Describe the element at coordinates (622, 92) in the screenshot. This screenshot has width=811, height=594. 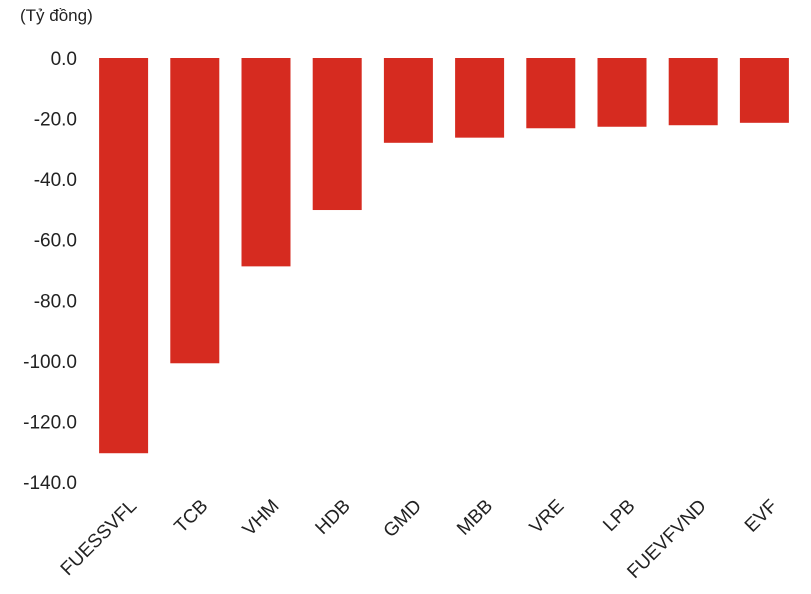
I see `bar-lpb` at that location.